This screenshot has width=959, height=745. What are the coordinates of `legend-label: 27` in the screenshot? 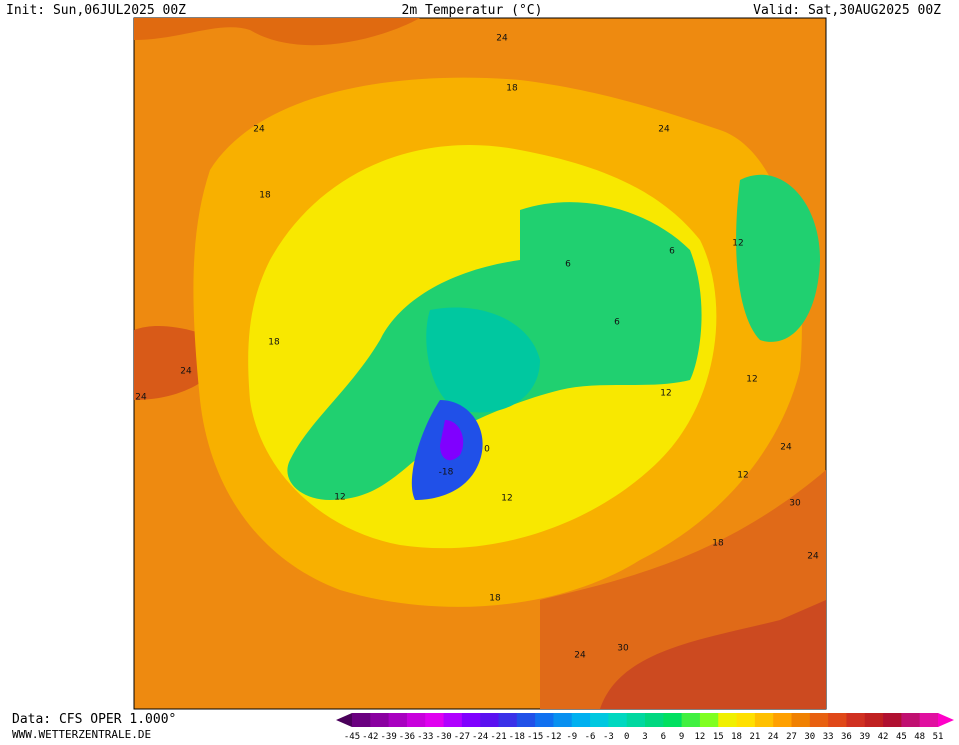 It's located at (791, 736).